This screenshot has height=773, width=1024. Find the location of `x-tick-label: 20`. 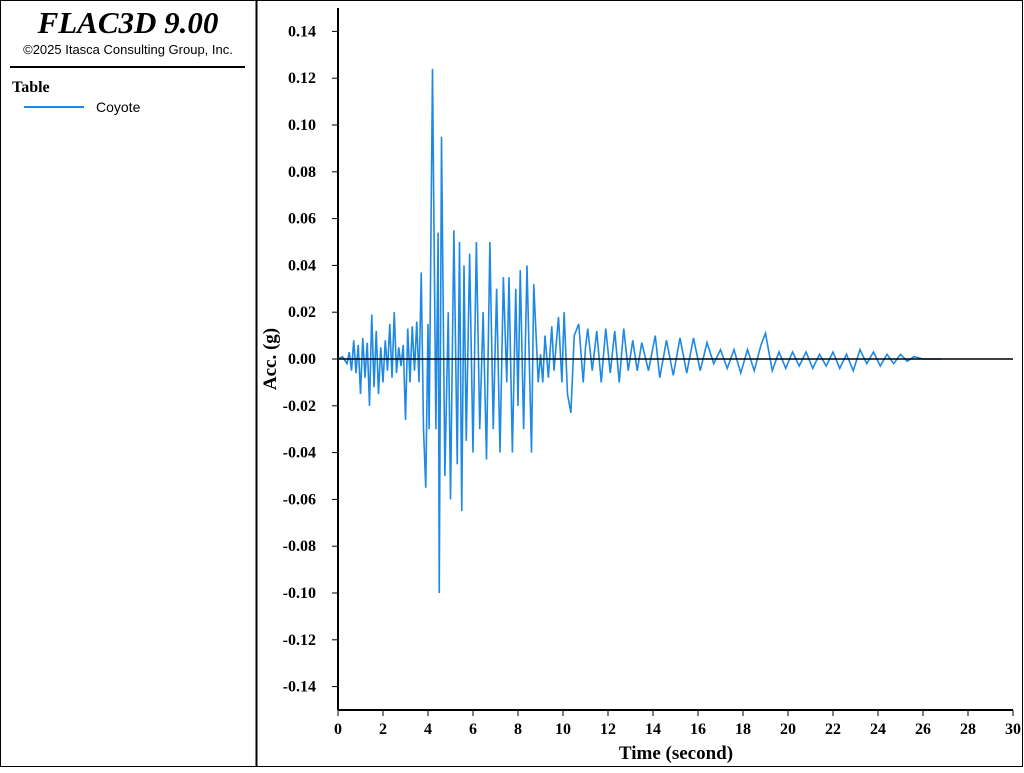

x-tick-label: 20 is located at coordinates (788, 729).